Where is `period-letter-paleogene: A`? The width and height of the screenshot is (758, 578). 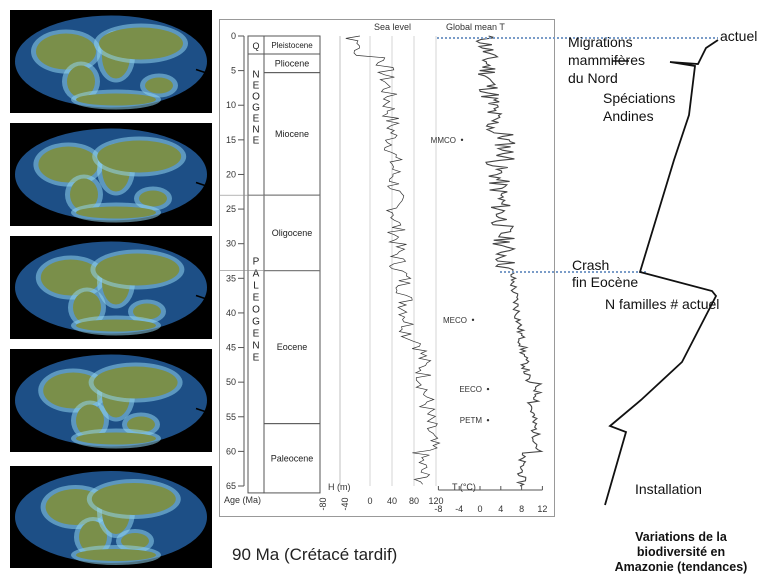 period-letter-paleogene: A is located at coordinates (256, 273).